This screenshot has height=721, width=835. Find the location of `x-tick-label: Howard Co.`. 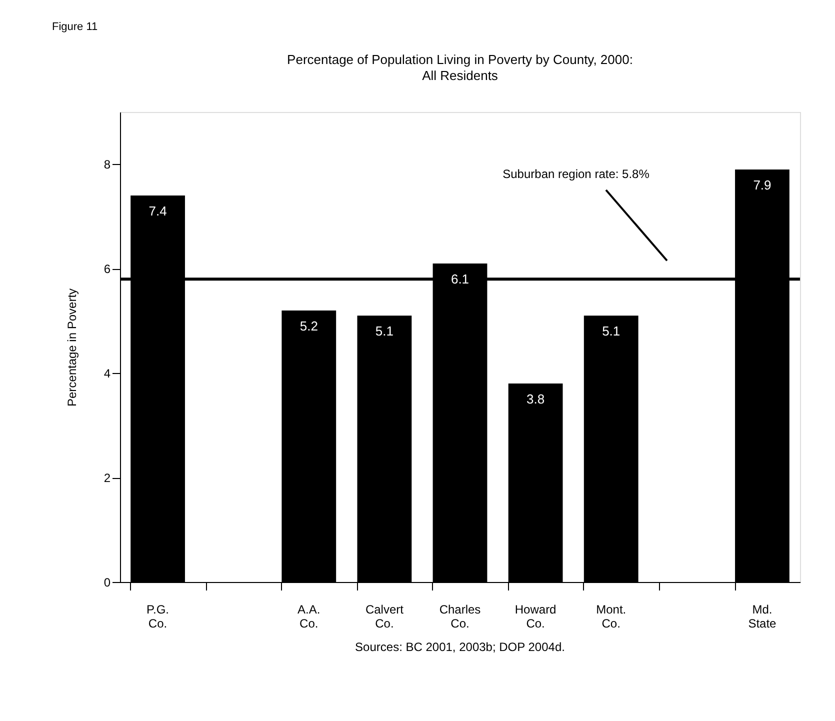

x-tick-label: Howard Co. is located at coordinates (535, 616).